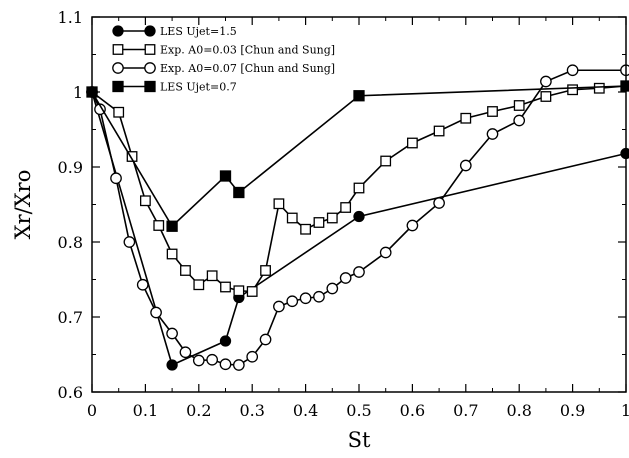  What do you see at coordinates (70, 242) in the screenshot?
I see `y-tick-label: 0.8` at bounding box center [70, 242].